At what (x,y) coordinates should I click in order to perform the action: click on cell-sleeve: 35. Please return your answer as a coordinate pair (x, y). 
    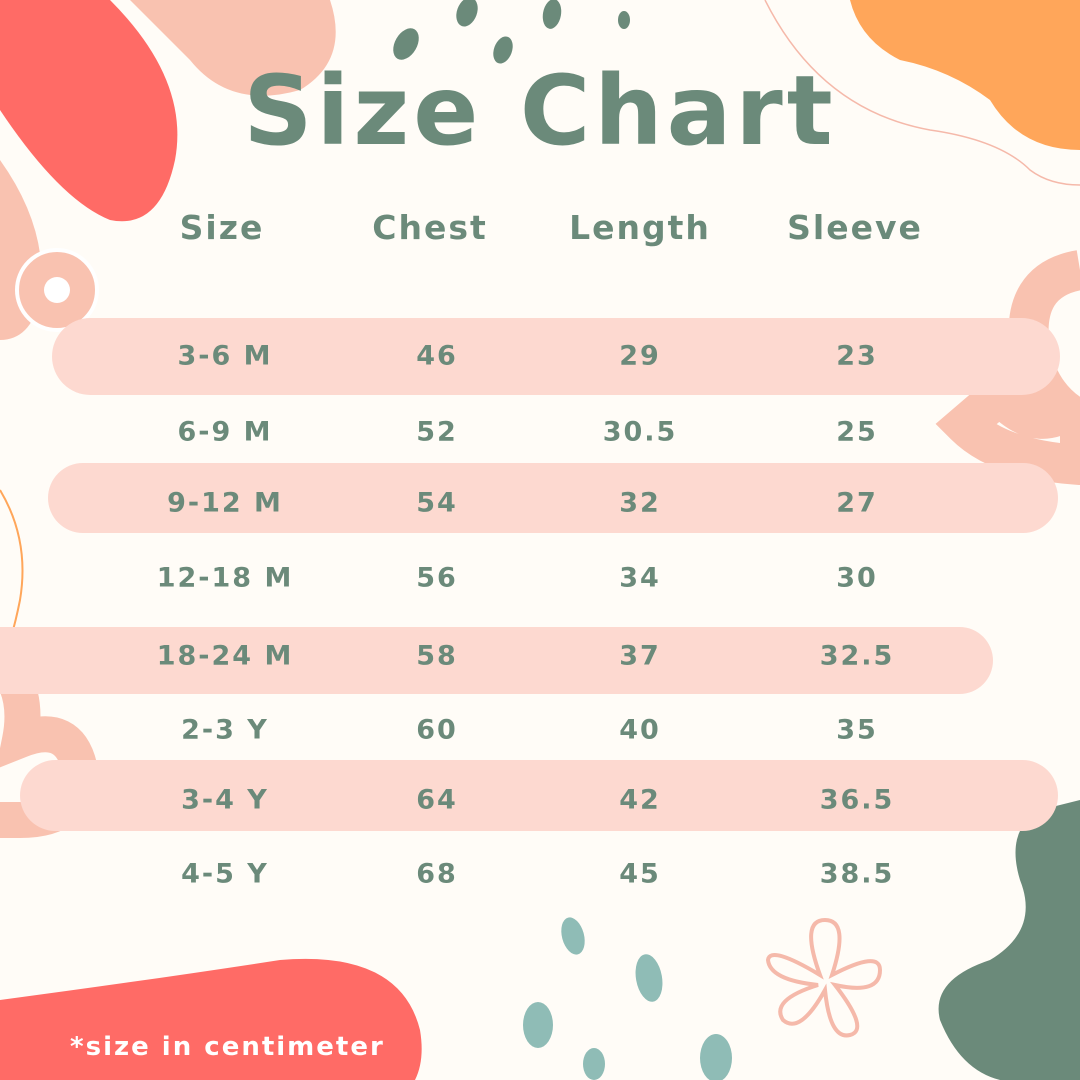
    Looking at the image, I should click on (857, 730).